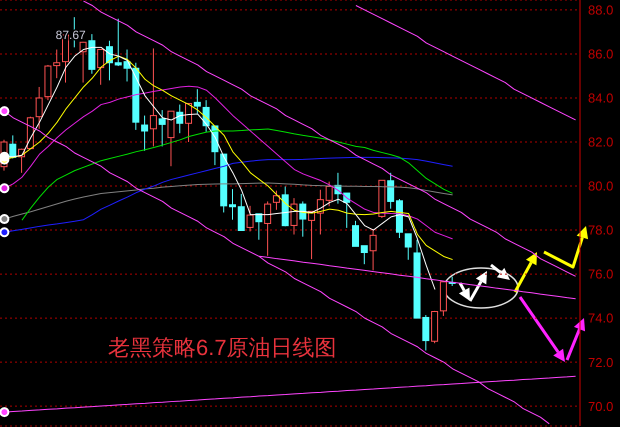  What do you see at coordinates (601, 10) in the screenshot?
I see `y-tick-label: 88.0` at bounding box center [601, 10].